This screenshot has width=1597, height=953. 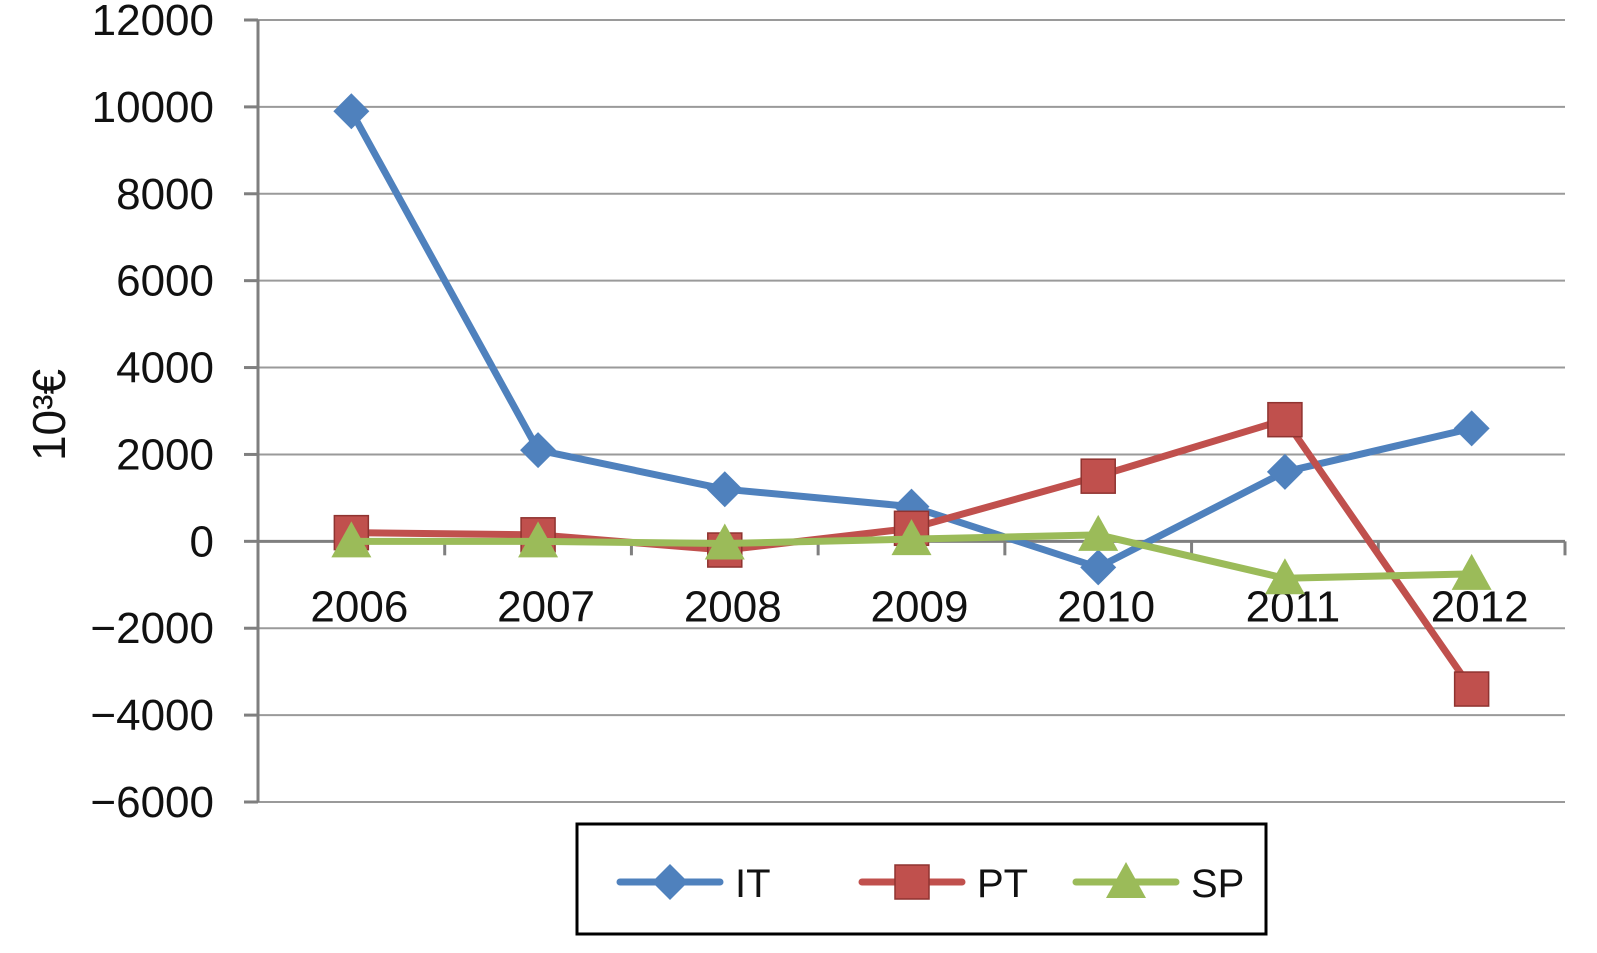 I want to click on legend: IT PT SP, so click(x=921, y=879).